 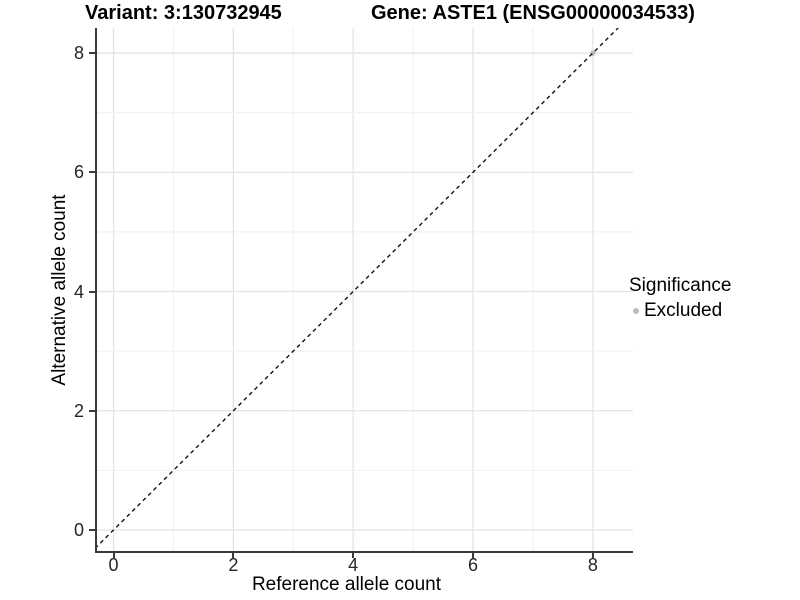 I want to click on x-axis-title: Reference allele count, so click(x=346, y=584).